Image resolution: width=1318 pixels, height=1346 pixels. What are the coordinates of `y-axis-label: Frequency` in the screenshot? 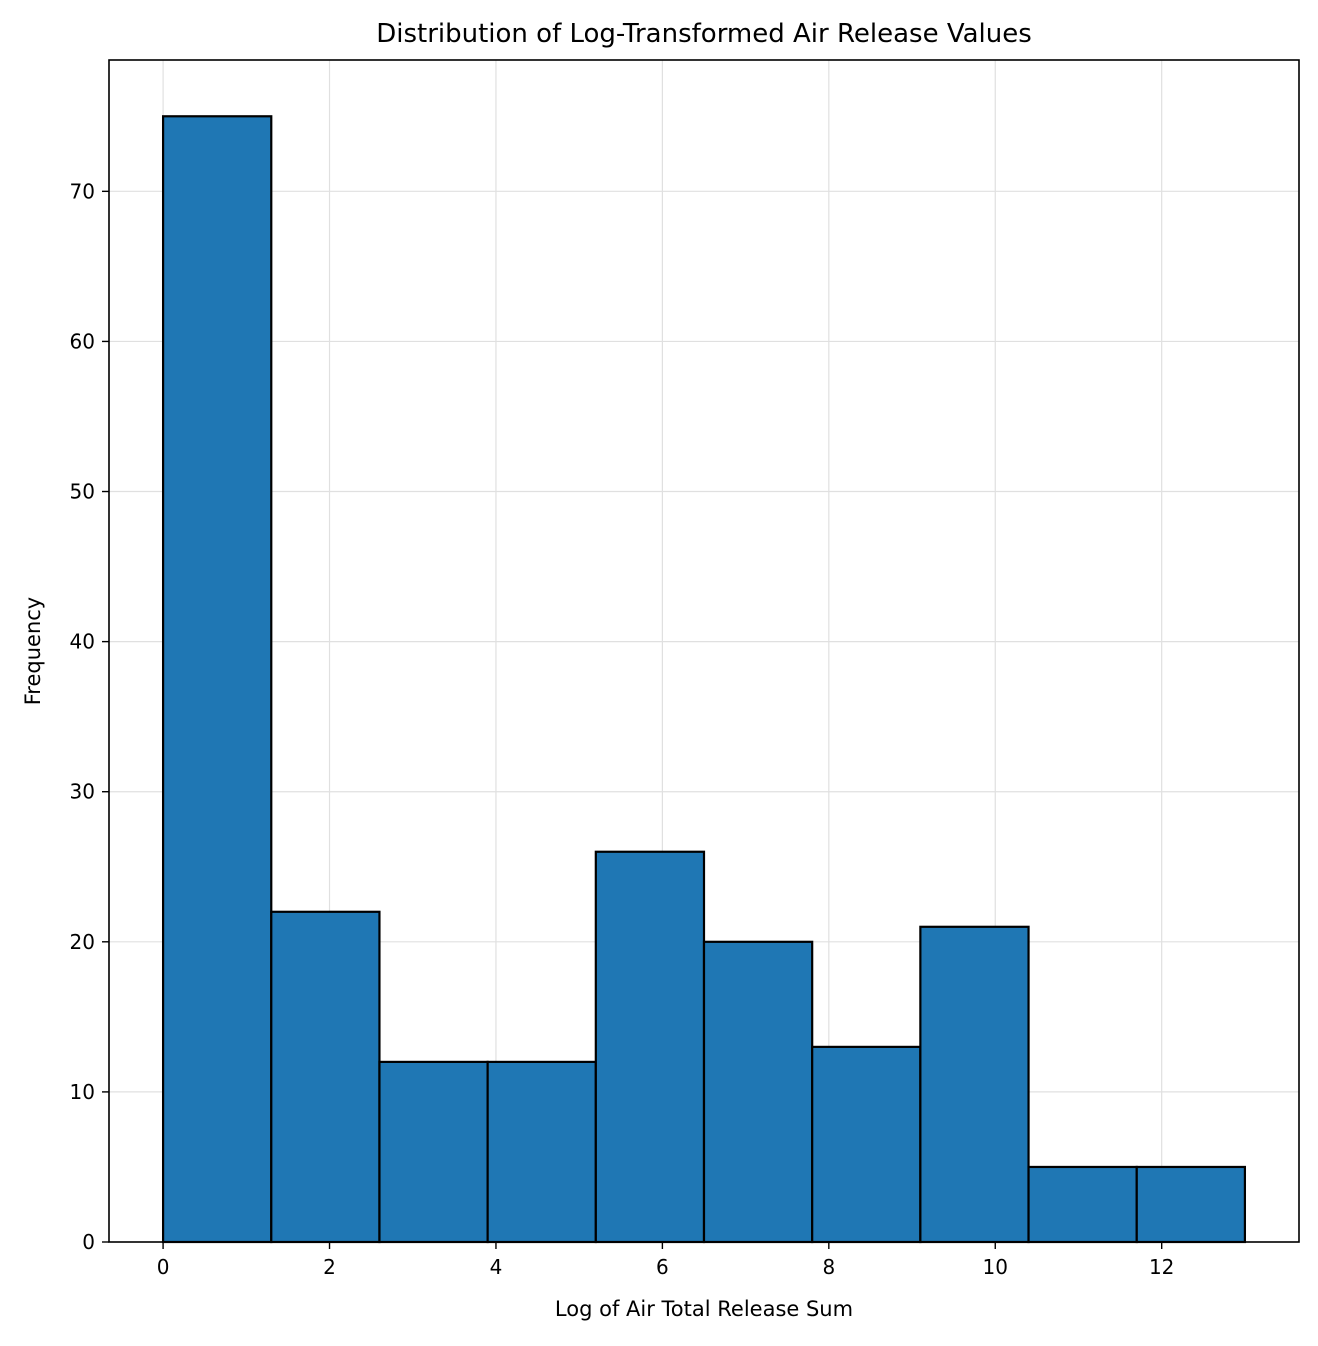 It's located at (33, 651).